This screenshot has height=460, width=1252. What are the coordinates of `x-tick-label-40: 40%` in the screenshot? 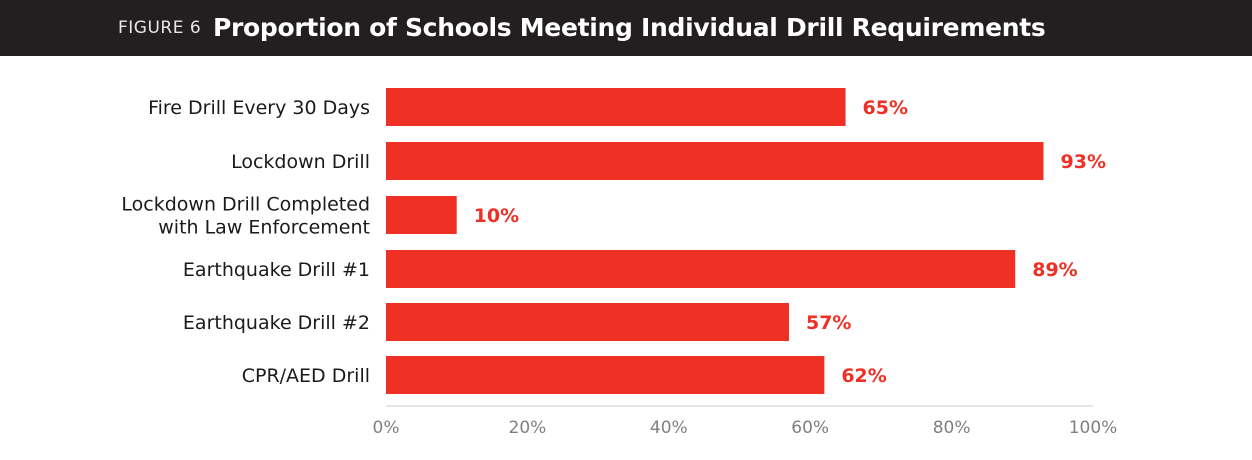 It's located at (669, 428).